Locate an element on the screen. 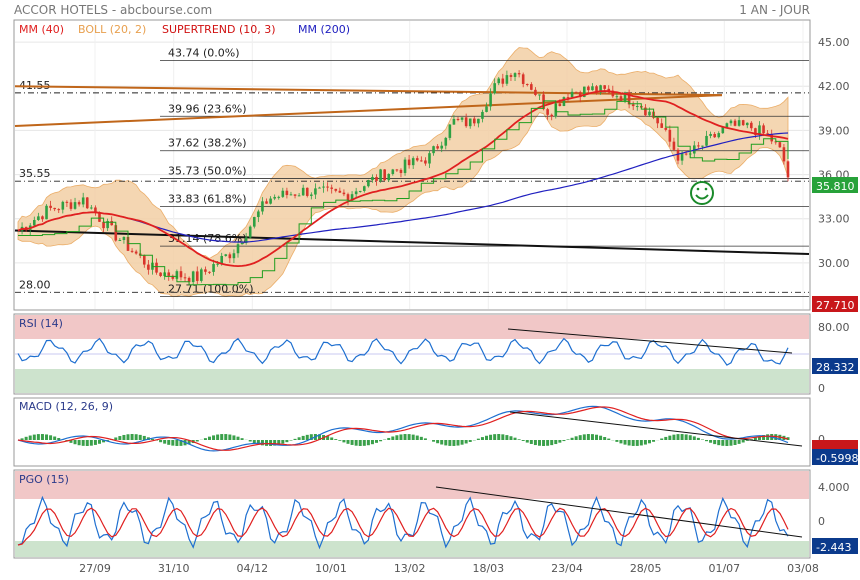 The image size is (860, 580). rsi-value: 28.332 is located at coordinates (835, 367).